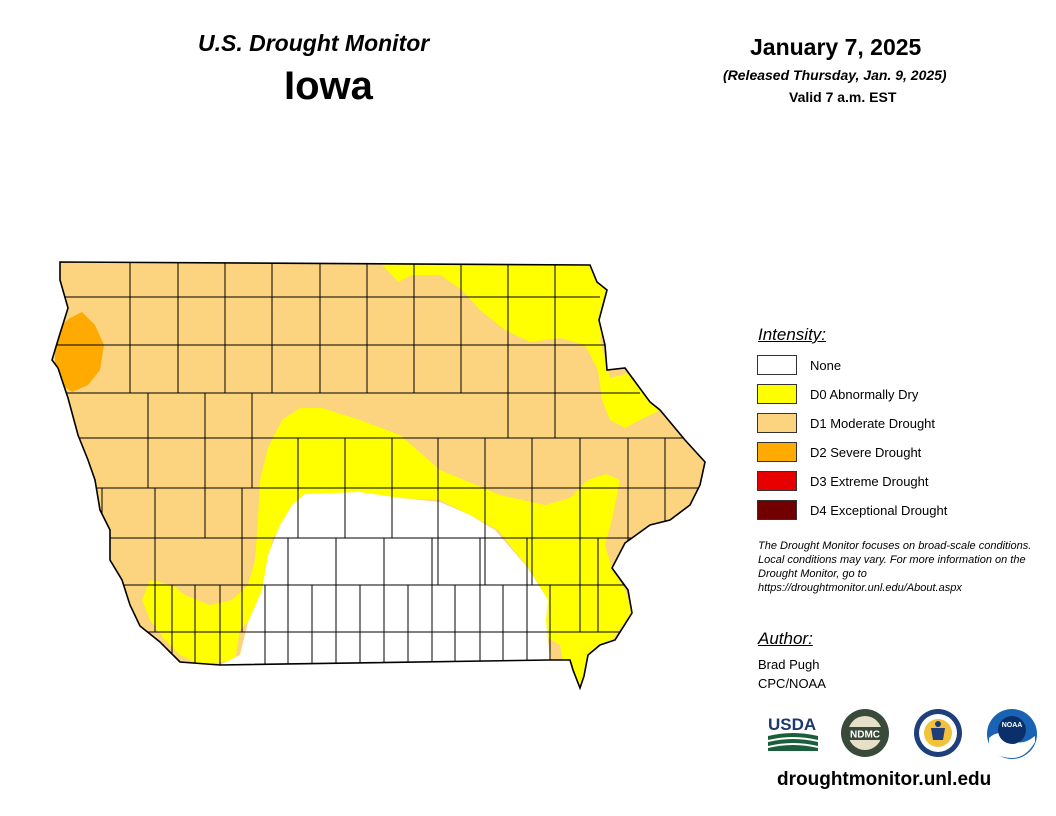 The height and width of the screenshot is (816, 1056). I want to click on legend-swatch-d4, so click(777, 510).